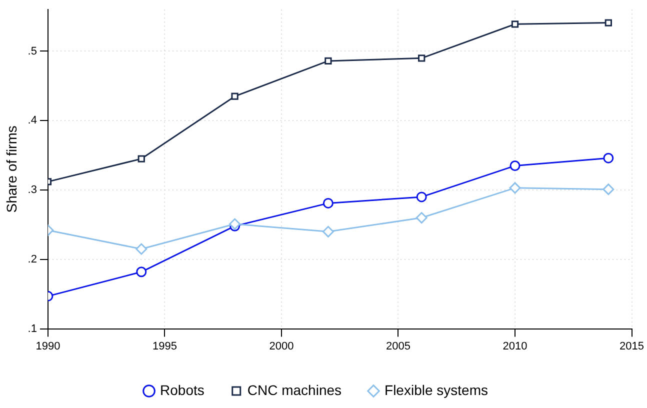  Describe the element at coordinates (32, 328) in the screenshot. I see `y-tick-label: .1` at that location.